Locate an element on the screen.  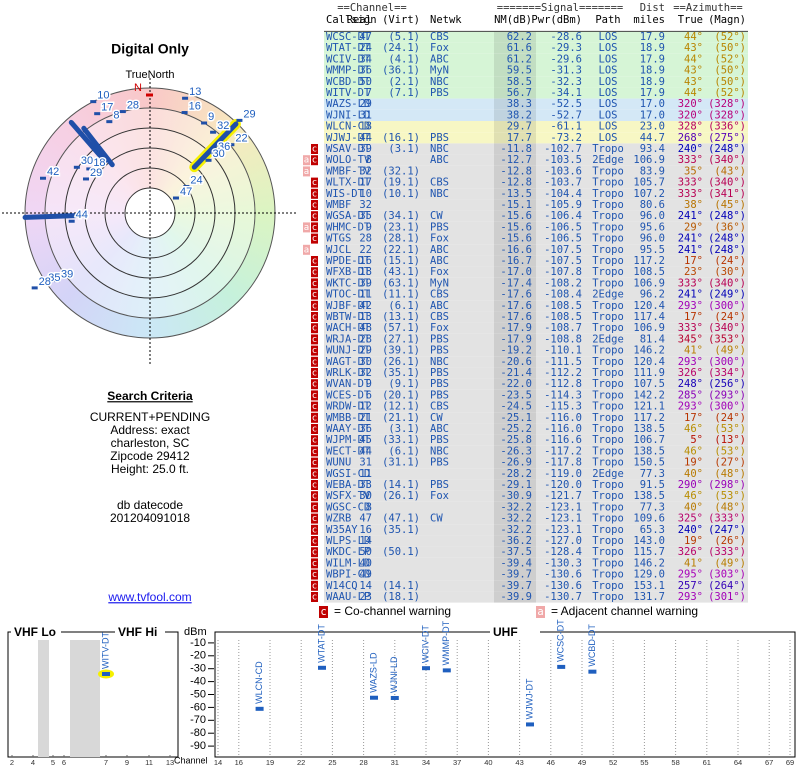
table-cell: 17 is located at coordinates (365, 183).